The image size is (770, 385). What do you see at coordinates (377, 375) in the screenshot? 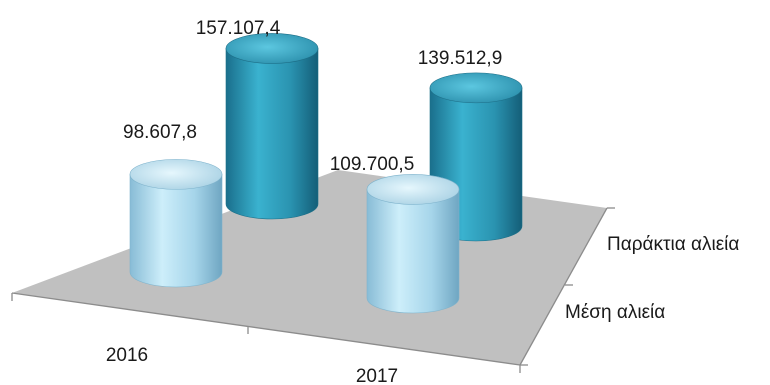
I see `category-label: 2017` at bounding box center [377, 375].